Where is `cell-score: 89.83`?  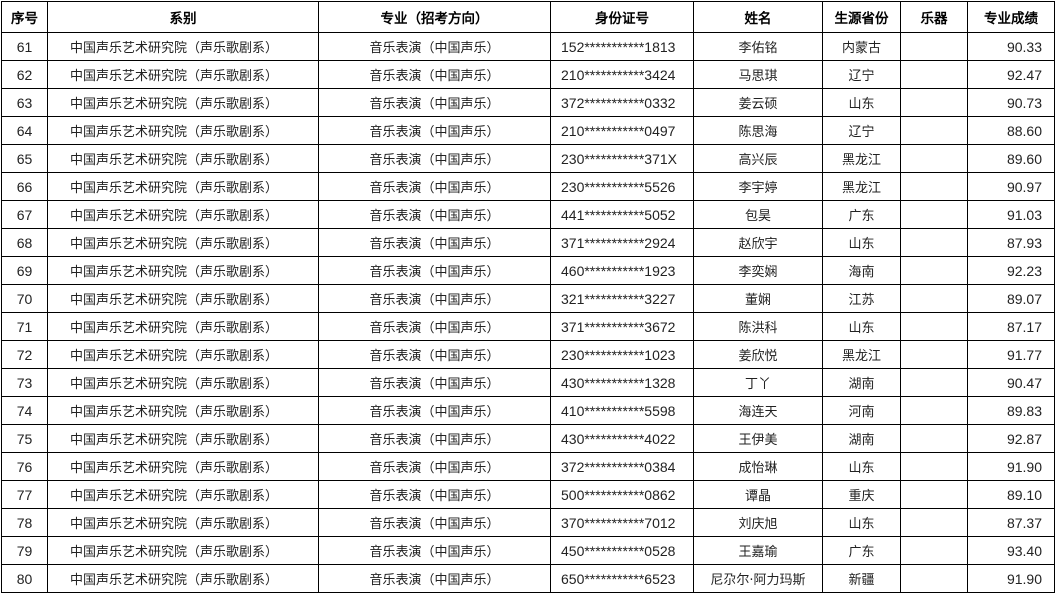
cell-score: 89.83 is located at coordinates (1011, 410).